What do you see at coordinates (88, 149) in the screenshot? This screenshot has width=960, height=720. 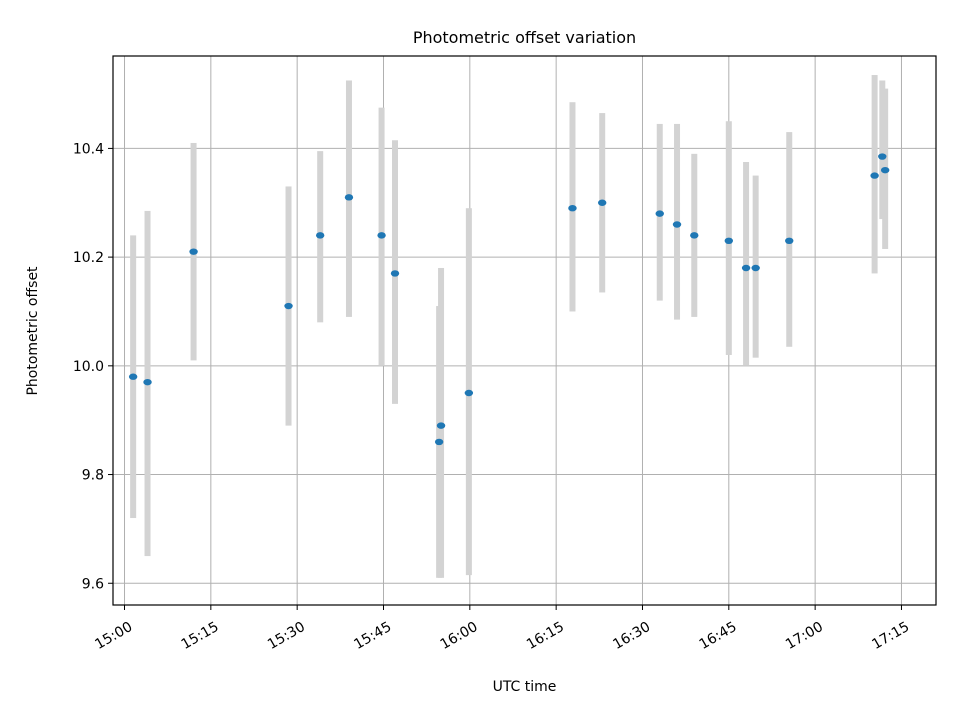 I see `y-tick-label: 10.4` at bounding box center [88, 149].